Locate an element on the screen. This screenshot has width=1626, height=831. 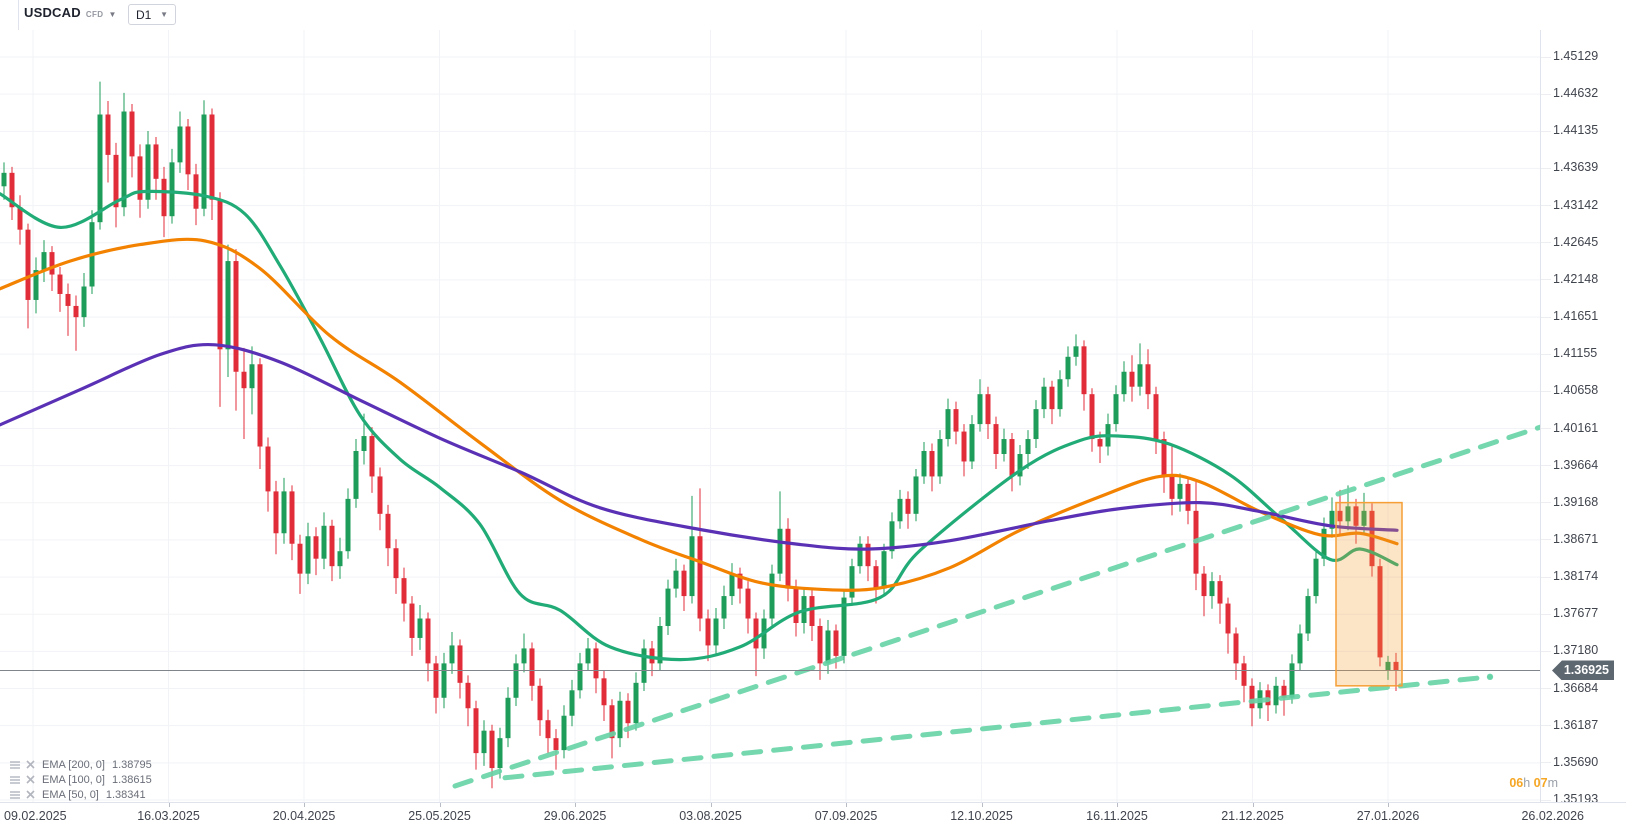
date-axis-label: 21.12.2025 is located at coordinates (1252, 816).